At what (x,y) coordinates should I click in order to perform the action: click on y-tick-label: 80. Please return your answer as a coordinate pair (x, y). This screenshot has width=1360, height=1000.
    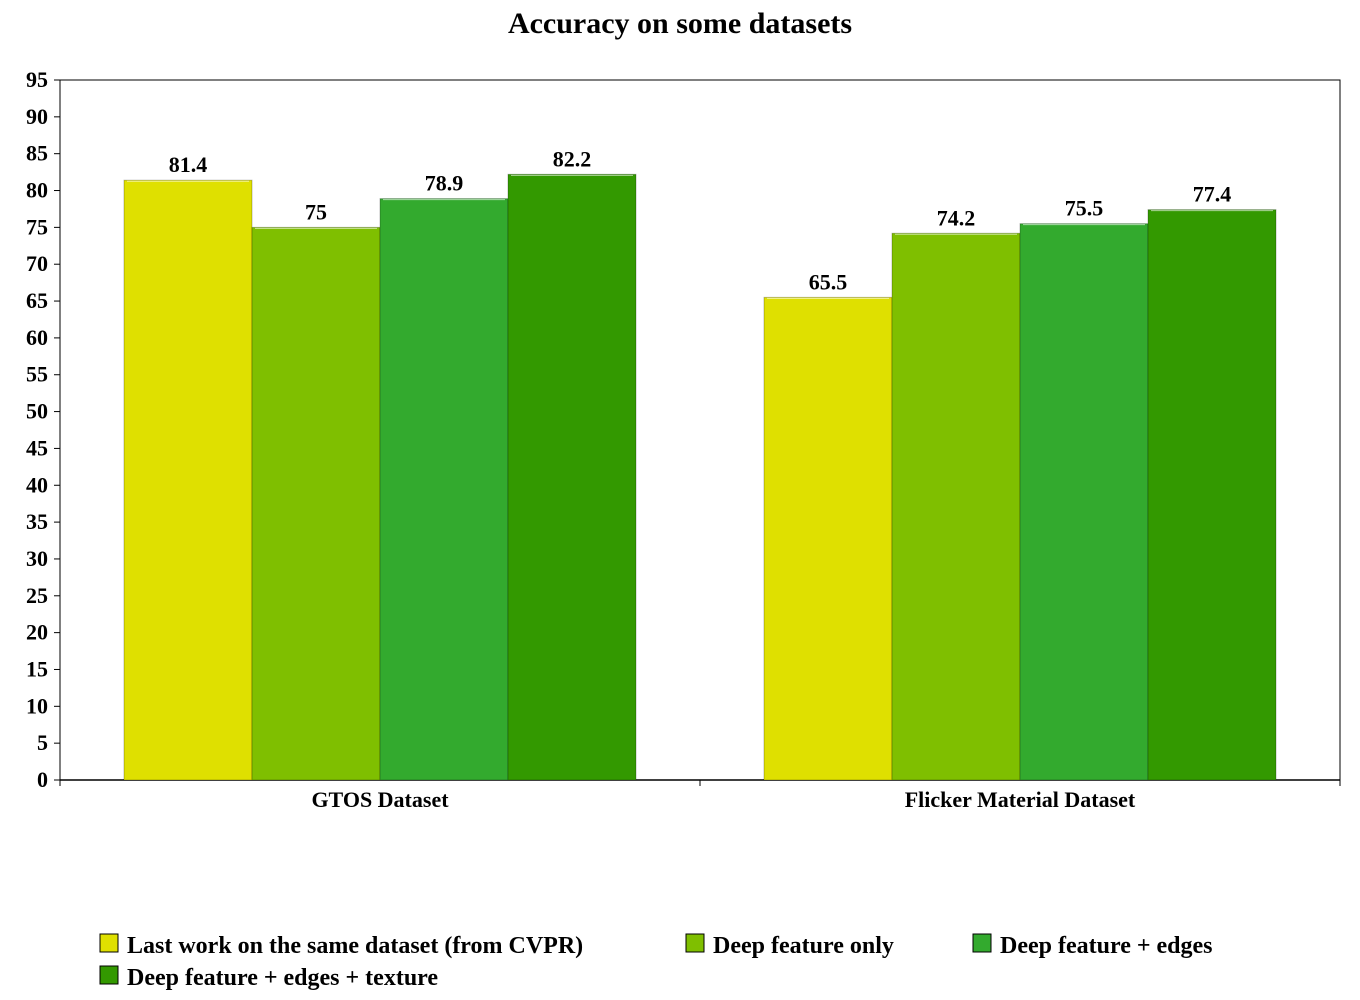
    Looking at the image, I should click on (37, 190).